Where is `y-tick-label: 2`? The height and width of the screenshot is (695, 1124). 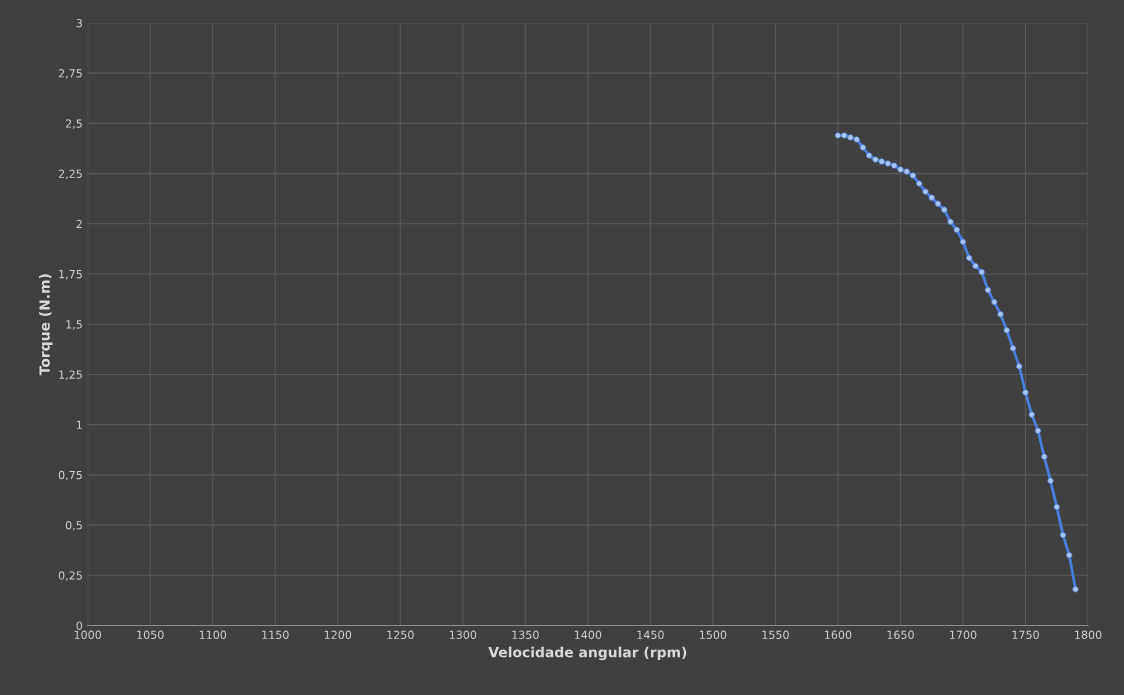
y-tick-label: 2 is located at coordinates (79, 224).